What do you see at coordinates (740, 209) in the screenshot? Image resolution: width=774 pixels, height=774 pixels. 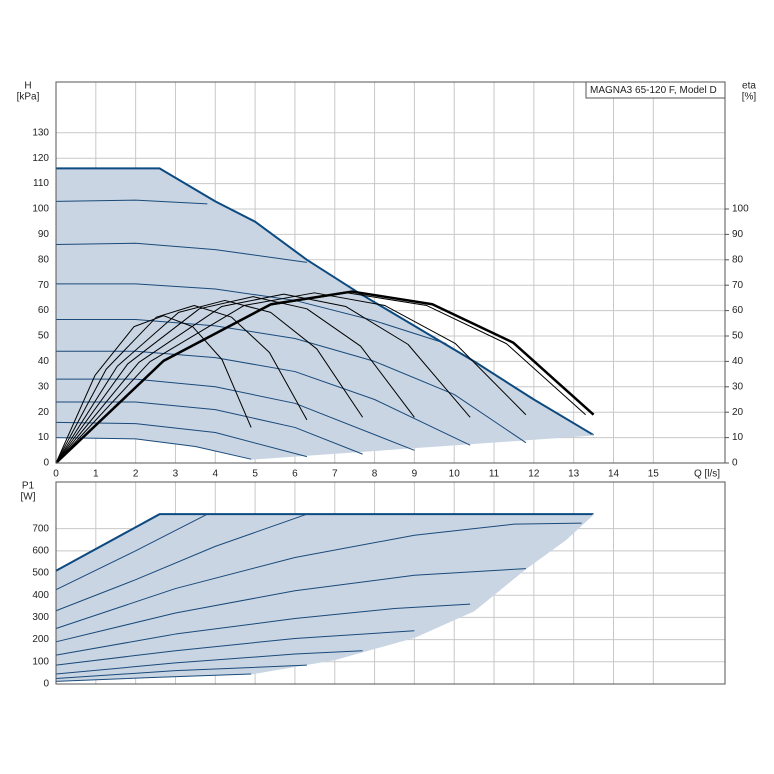 I see `y2-tick-label: 100` at bounding box center [740, 209].